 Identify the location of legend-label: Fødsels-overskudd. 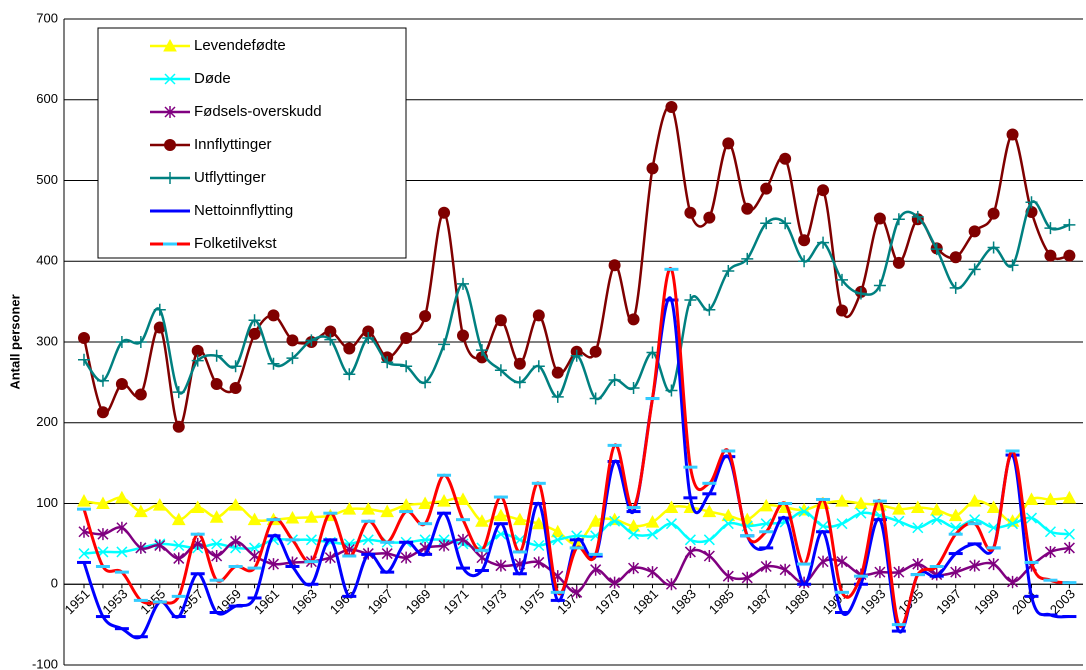
(258, 111).